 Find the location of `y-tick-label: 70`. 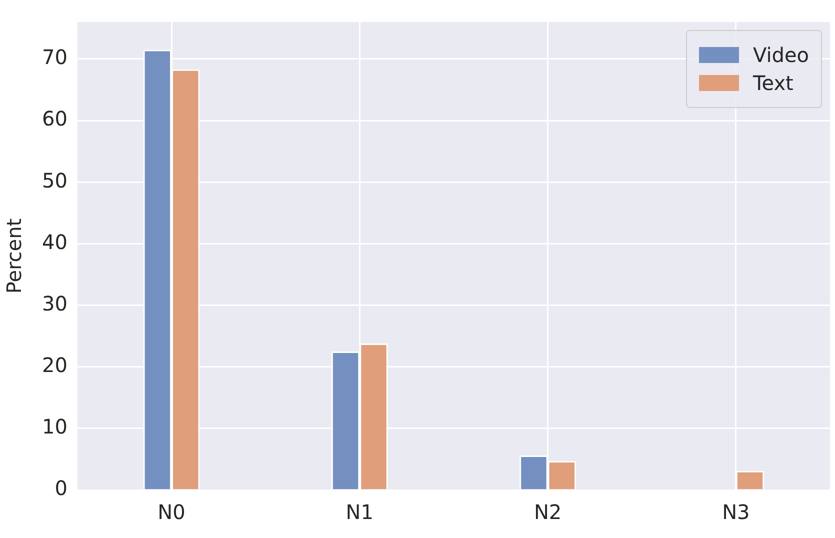

y-tick-label: 70 is located at coordinates (55, 57).